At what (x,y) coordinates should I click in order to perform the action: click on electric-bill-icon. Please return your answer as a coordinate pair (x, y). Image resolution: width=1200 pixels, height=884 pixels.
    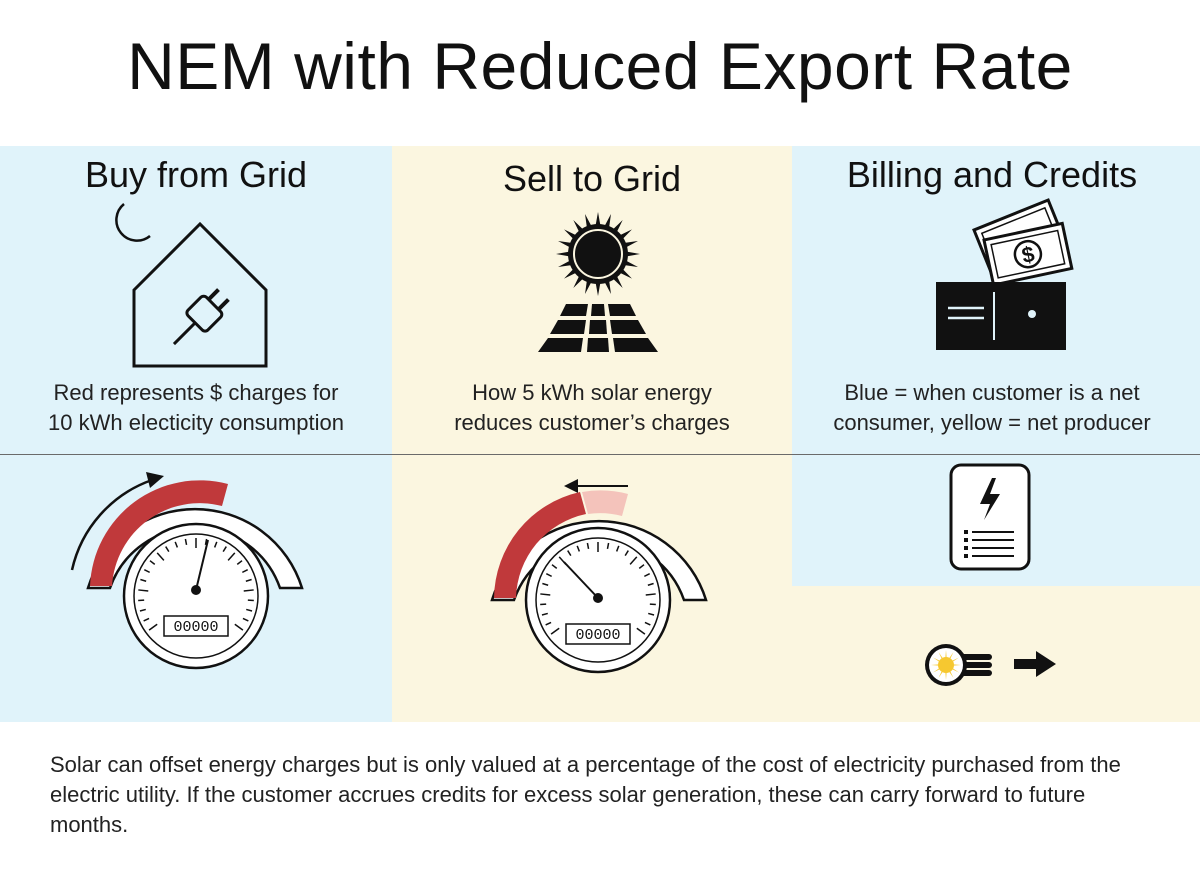
    Looking at the image, I should click on (990, 517).